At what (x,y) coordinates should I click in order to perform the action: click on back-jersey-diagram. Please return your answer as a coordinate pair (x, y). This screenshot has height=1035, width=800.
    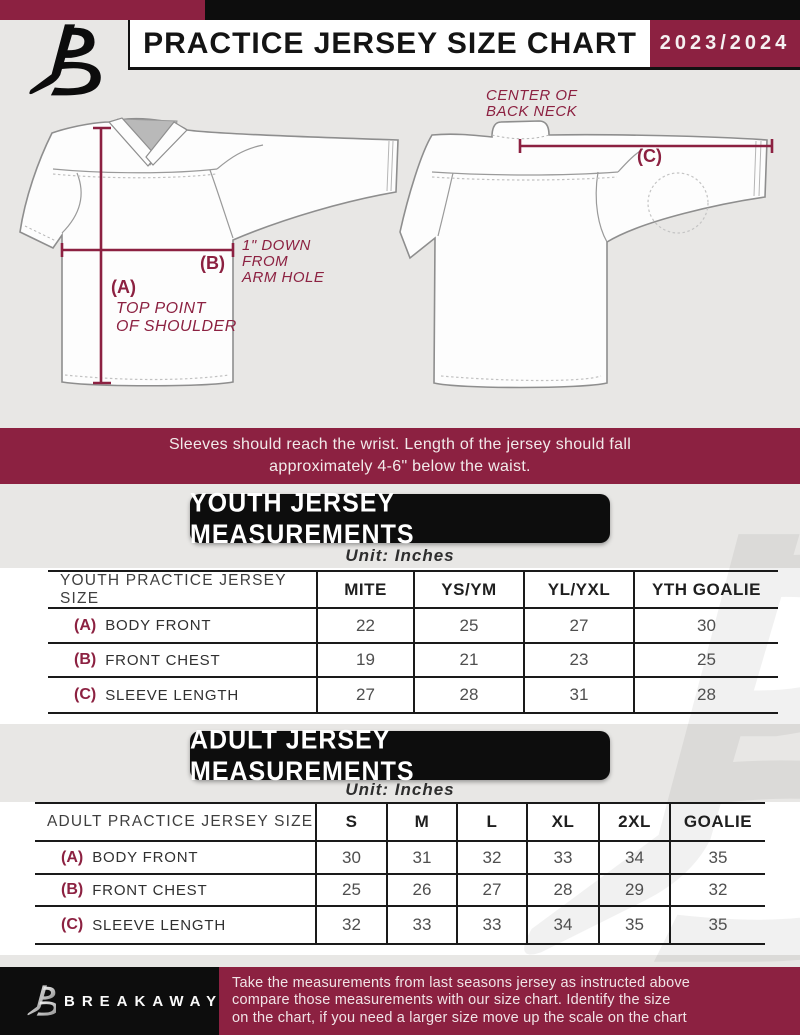
    Looking at the image, I should click on (586, 254).